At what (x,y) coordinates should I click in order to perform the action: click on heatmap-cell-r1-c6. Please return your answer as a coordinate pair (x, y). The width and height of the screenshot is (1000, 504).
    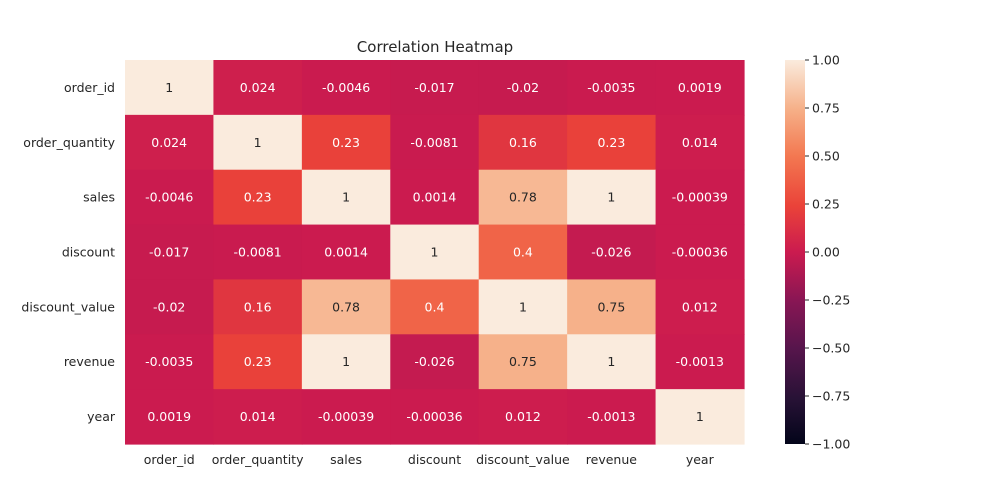
    Looking at the image, I should click on (700, 142).